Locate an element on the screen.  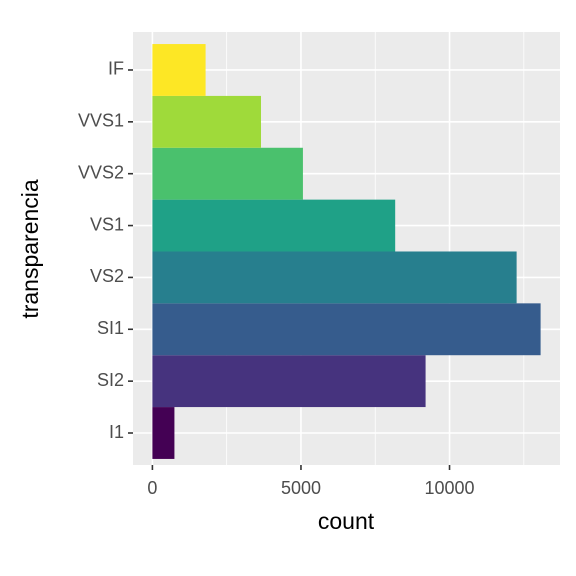
x-tick-label: 10000 is located at coordinates (449, 488).